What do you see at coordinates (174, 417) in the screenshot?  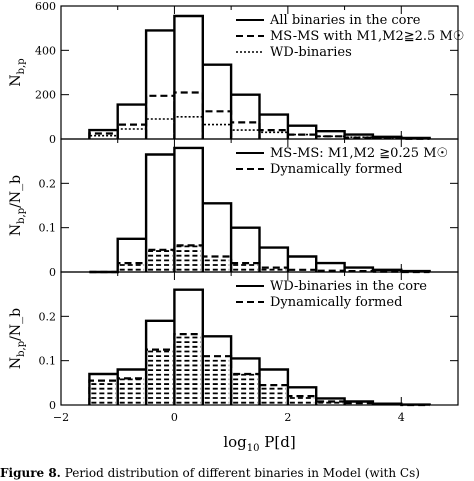 I see `x-tick-label: 0` at bounding box center [174, 417].